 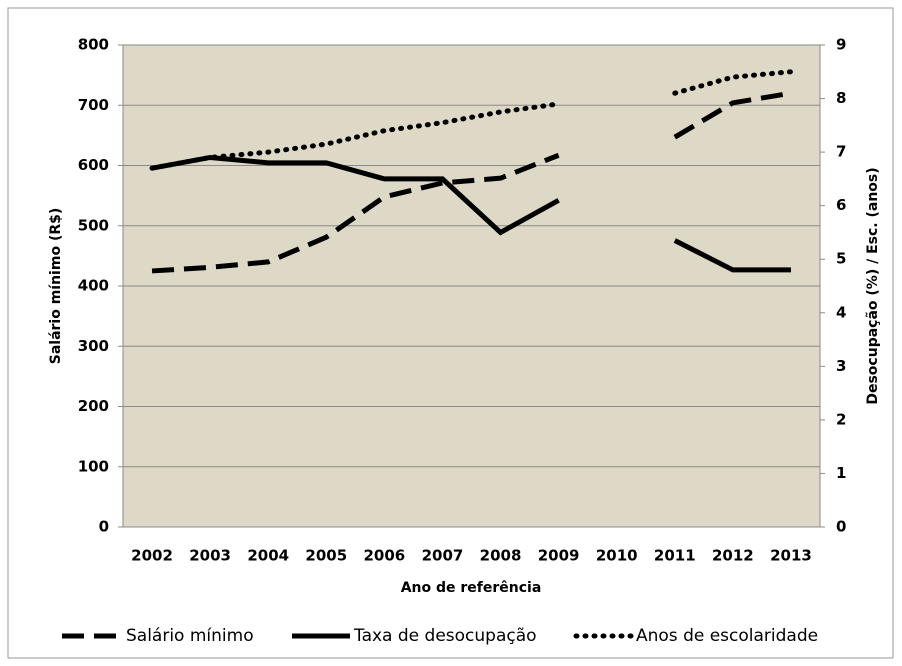 What do you see at coordinates (841, 205) in the screenshot?
I see `y2-tick-label: 6` at bounding box center [841, 205].